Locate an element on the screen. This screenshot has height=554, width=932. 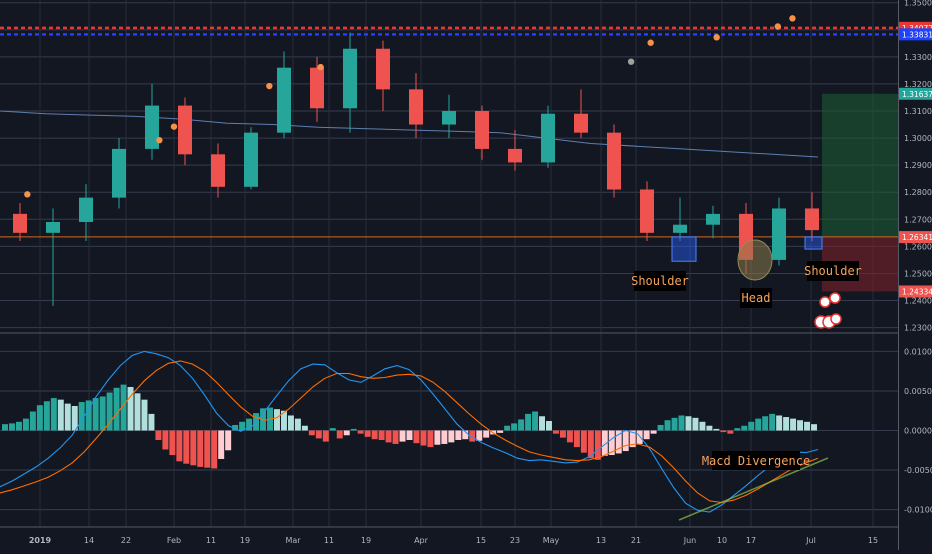
price-badge-label: 1.26341 is located at coordinates (917, 237).